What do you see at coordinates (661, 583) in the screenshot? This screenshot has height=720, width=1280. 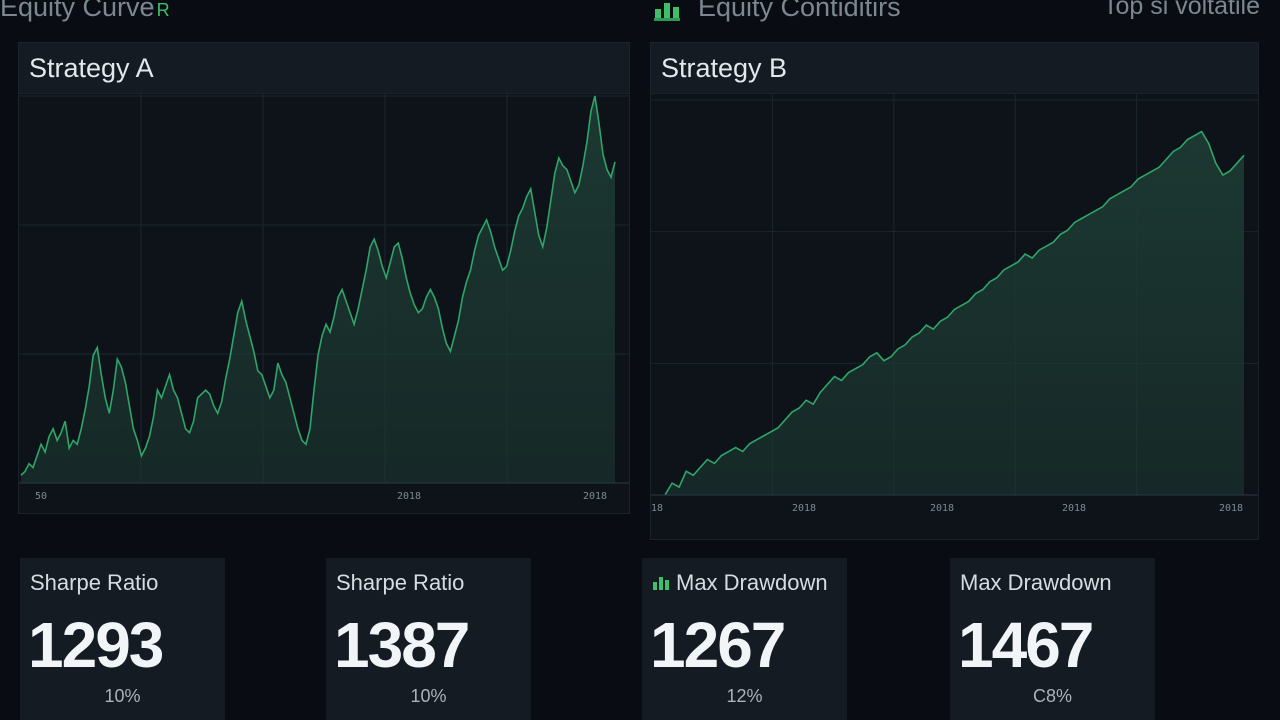 I see `bar-chart-icon` at bounding box center [661, 583].